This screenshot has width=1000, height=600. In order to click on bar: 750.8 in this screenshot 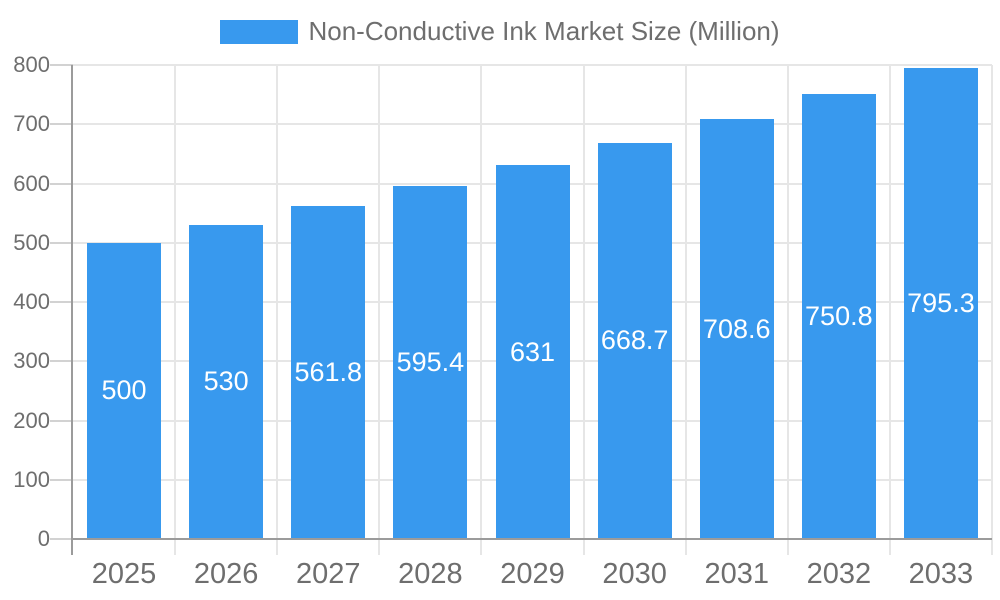, I will do `click(838, 316)`.